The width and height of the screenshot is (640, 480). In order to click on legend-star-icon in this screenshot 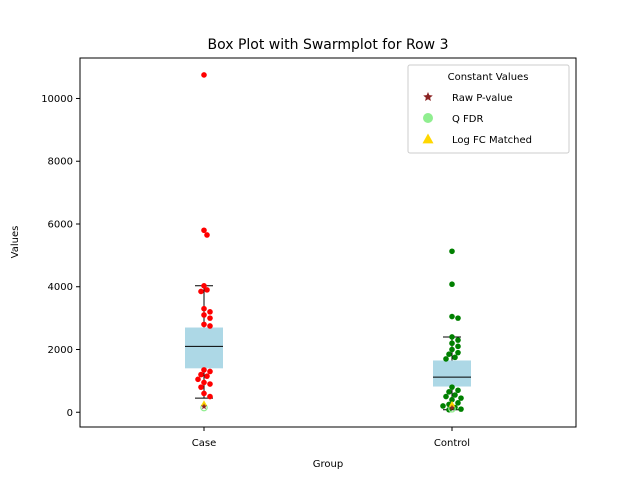, I will do `click(428, 97)`.